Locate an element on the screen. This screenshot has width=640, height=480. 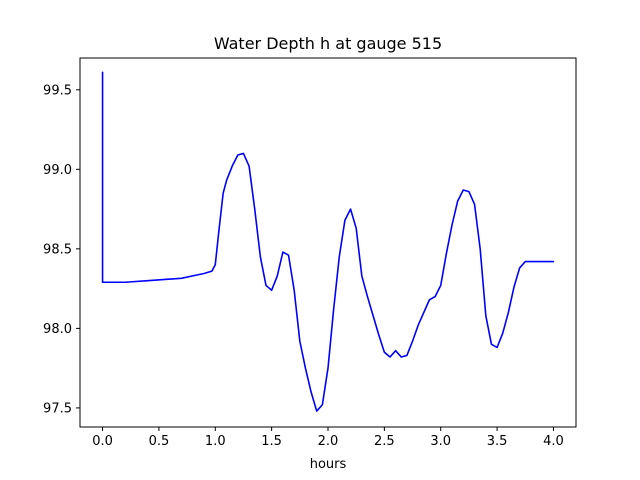
x-tick-label: 2.5 is located at coordinates (384, 441).